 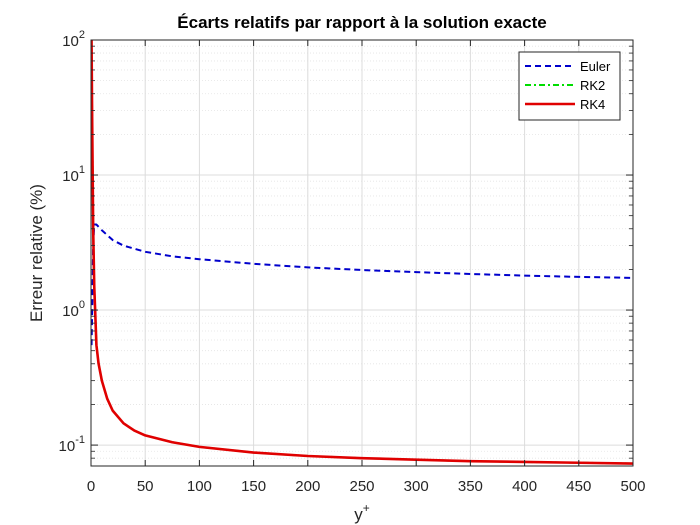 I want to click on y-tick-labels: 10⁻¹ 10⁰ 10¹ 10², so click(x=72, y=242).